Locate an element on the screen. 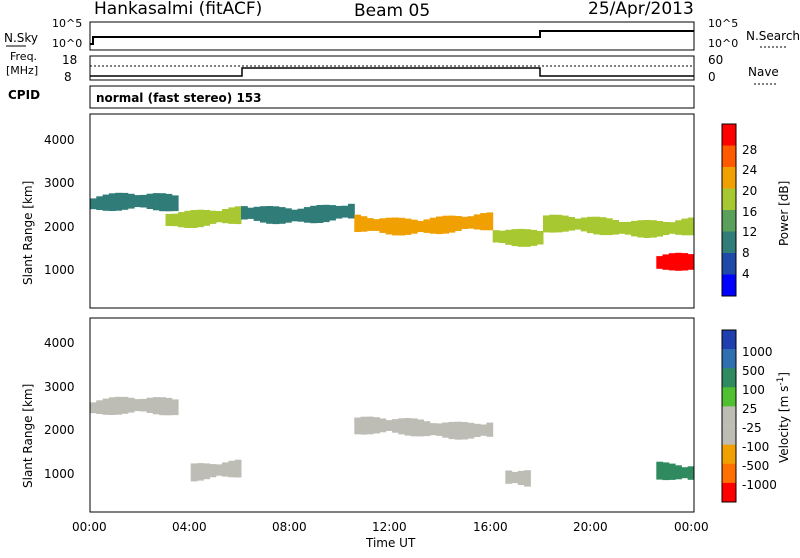 This screenshot has width=800, height=558. freq-label-line1: Freq. is located at coordinates (23, 56).